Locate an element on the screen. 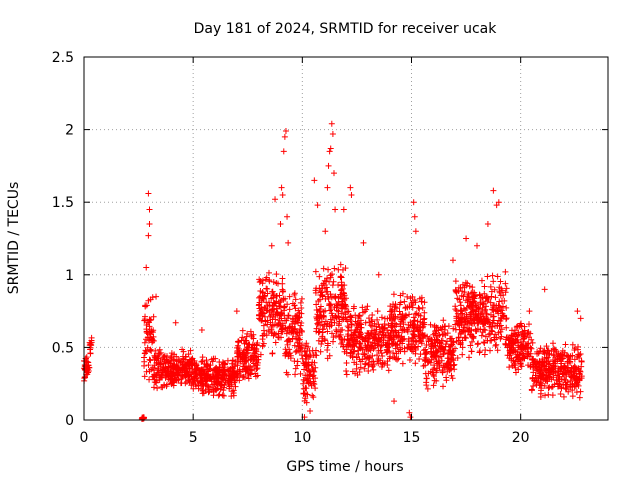  y-axis-label: SRMTID / TECUs is located at coordinates (14, 238).